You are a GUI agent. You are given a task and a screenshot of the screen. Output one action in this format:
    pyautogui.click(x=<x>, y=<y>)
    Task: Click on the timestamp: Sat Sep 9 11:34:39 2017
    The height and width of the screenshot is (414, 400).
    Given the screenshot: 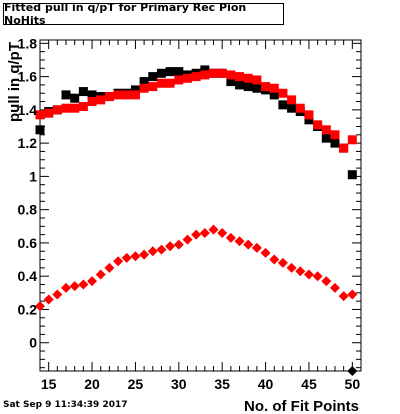 What is the action you would take?
    pyautogui.click(x=65, y=405)
    